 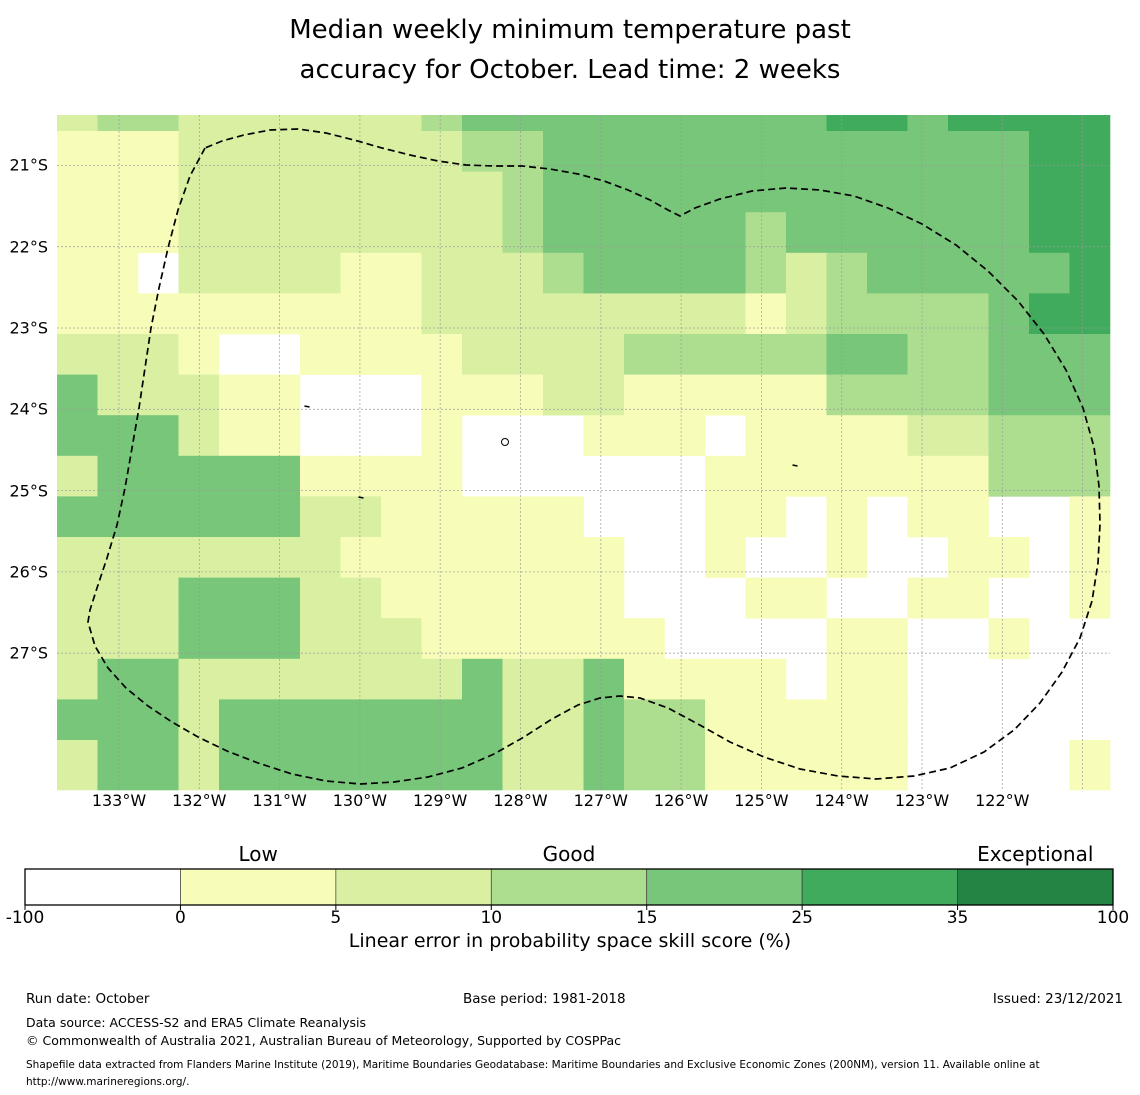 I want to click on colorbar-category-label: Low, so click(x=258, y=854).